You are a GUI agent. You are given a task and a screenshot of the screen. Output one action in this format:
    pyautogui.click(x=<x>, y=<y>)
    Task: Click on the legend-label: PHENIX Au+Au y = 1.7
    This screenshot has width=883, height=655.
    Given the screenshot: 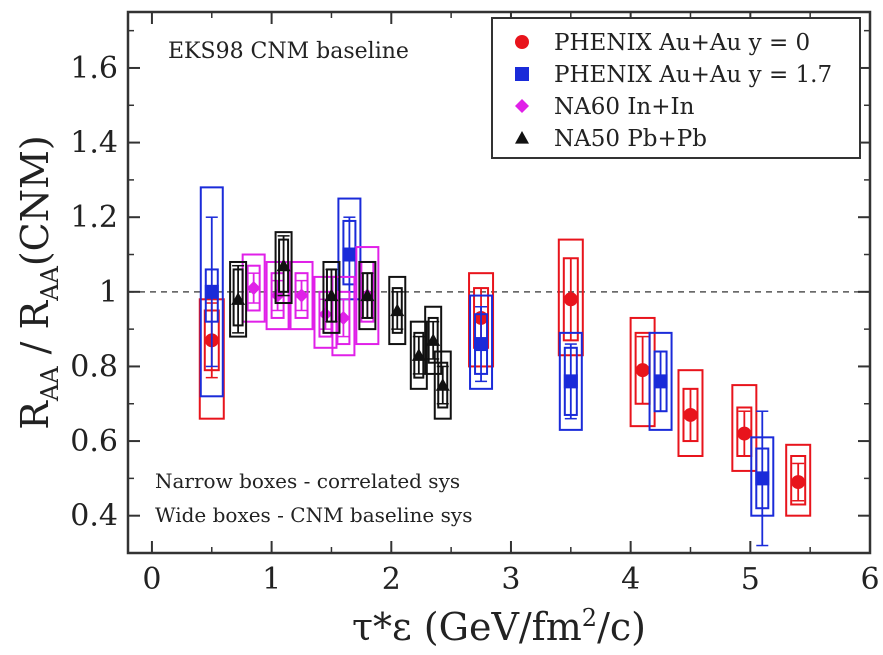 What is the action you would take?
    pyautogui.click(x=693, y=75)
    